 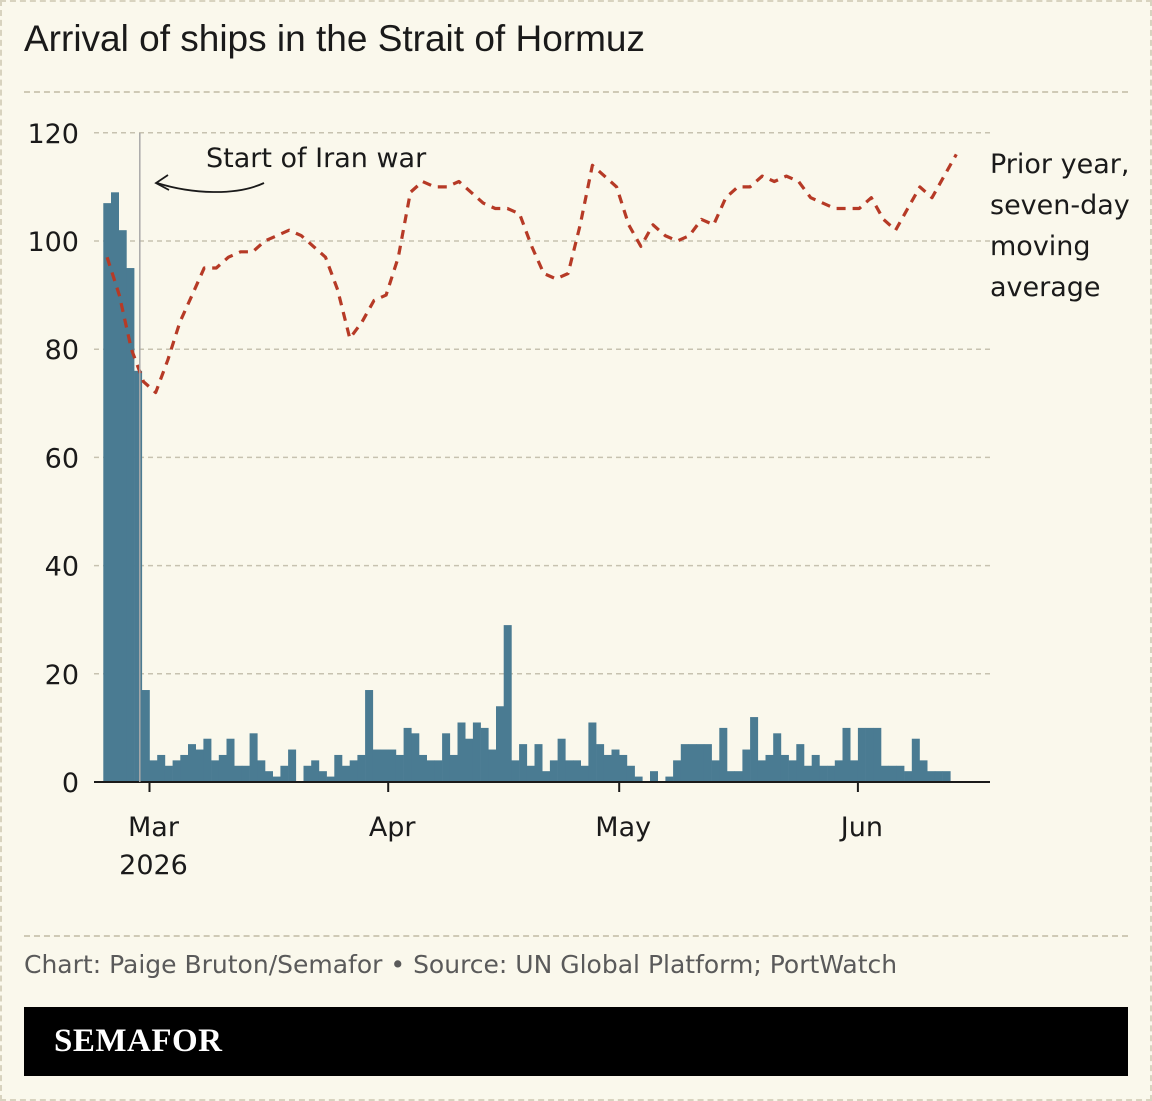 What do you see at coordinates (62, 458) in the screenshot?
I see `y-tick-label: 60` at bounding box center [62, 458].